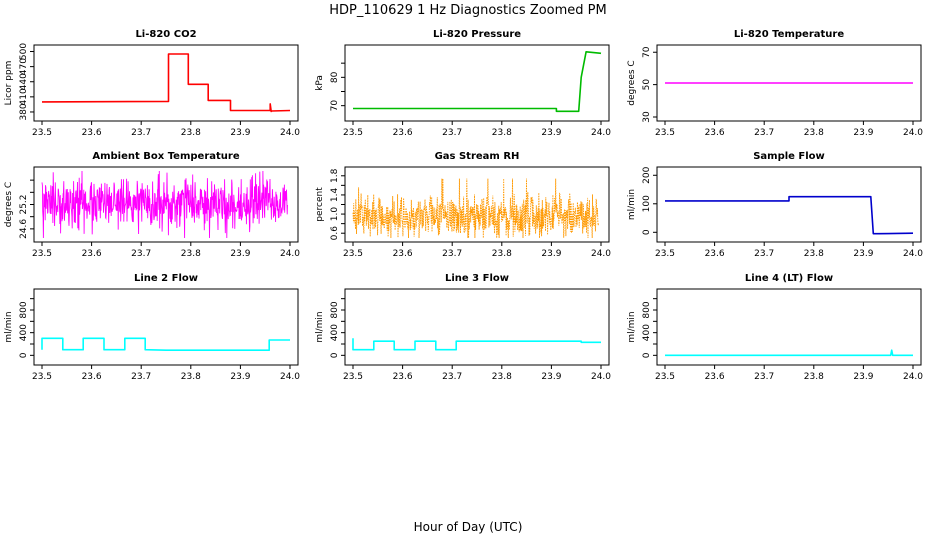 The width and height of the screenshot is (936, 540). I want to click on panel-title: Sample Flow, so click(789, 156).